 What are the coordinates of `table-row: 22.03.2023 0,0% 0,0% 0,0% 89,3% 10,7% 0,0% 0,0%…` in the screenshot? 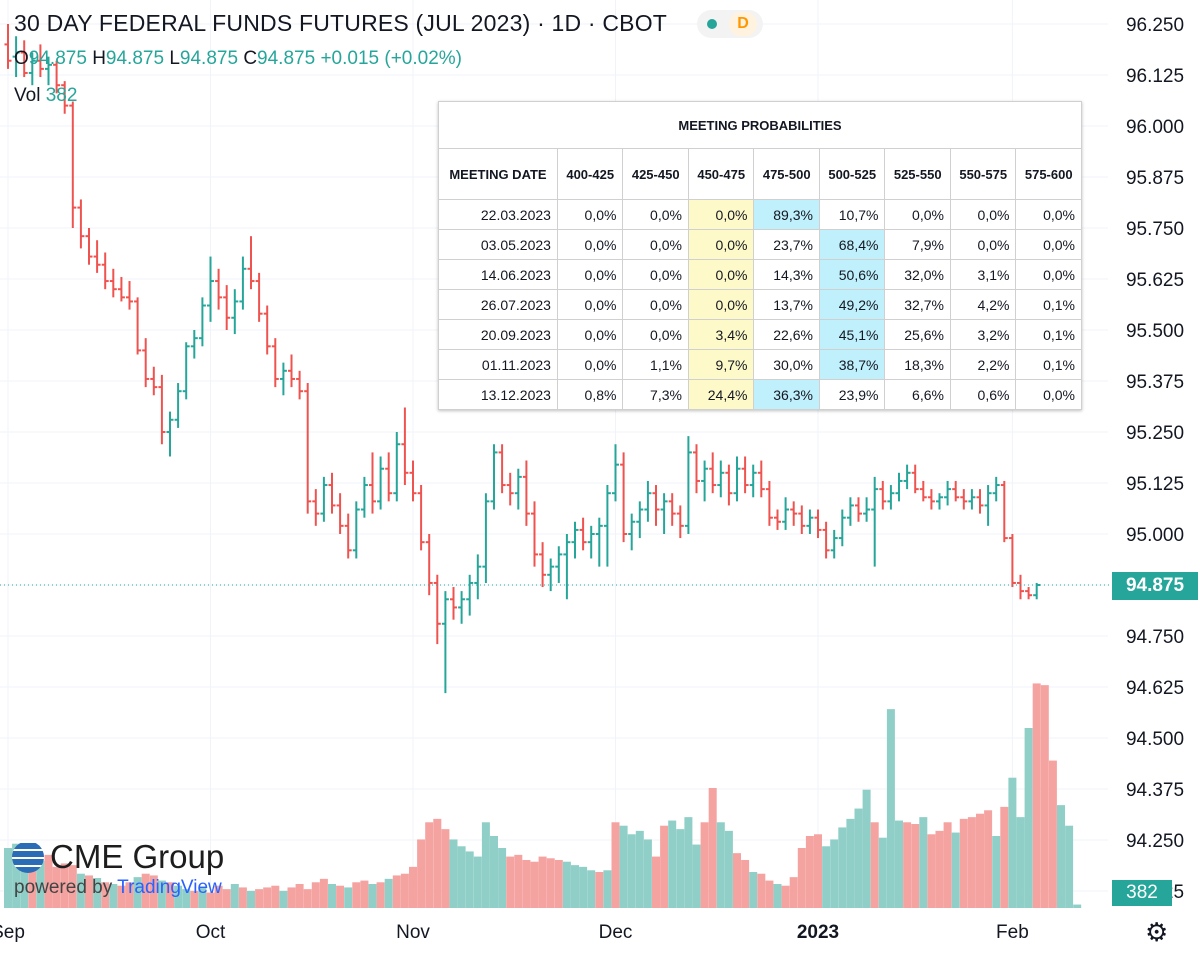 It's located at (760, 214).